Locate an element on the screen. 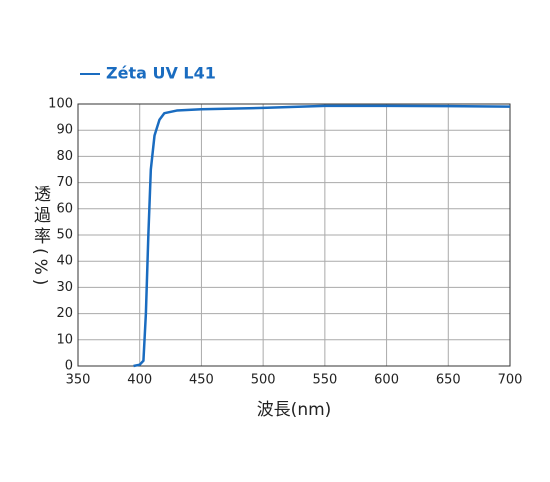  x-tick-label: 400 is located at coordinates (139, 380).